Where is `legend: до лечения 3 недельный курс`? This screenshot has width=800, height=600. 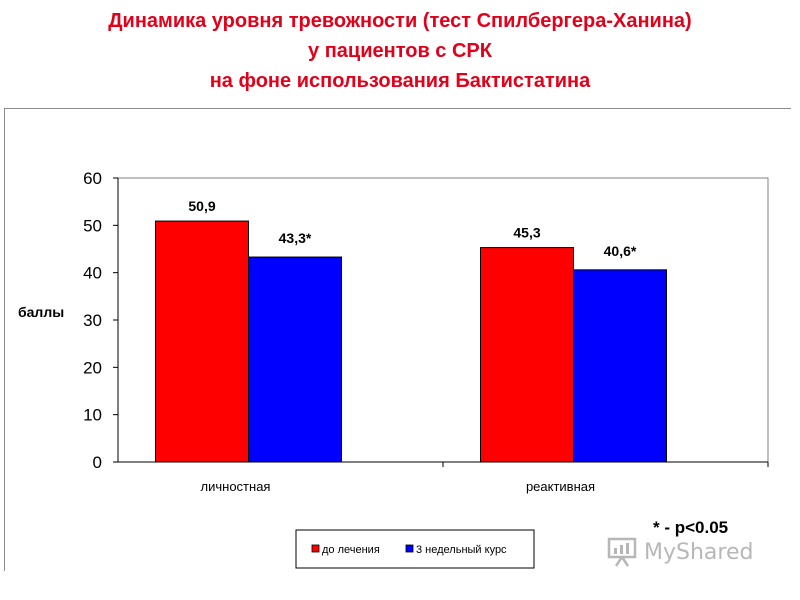
legend: до лечения 3 недельный курс is located at coordinates (415, 549).